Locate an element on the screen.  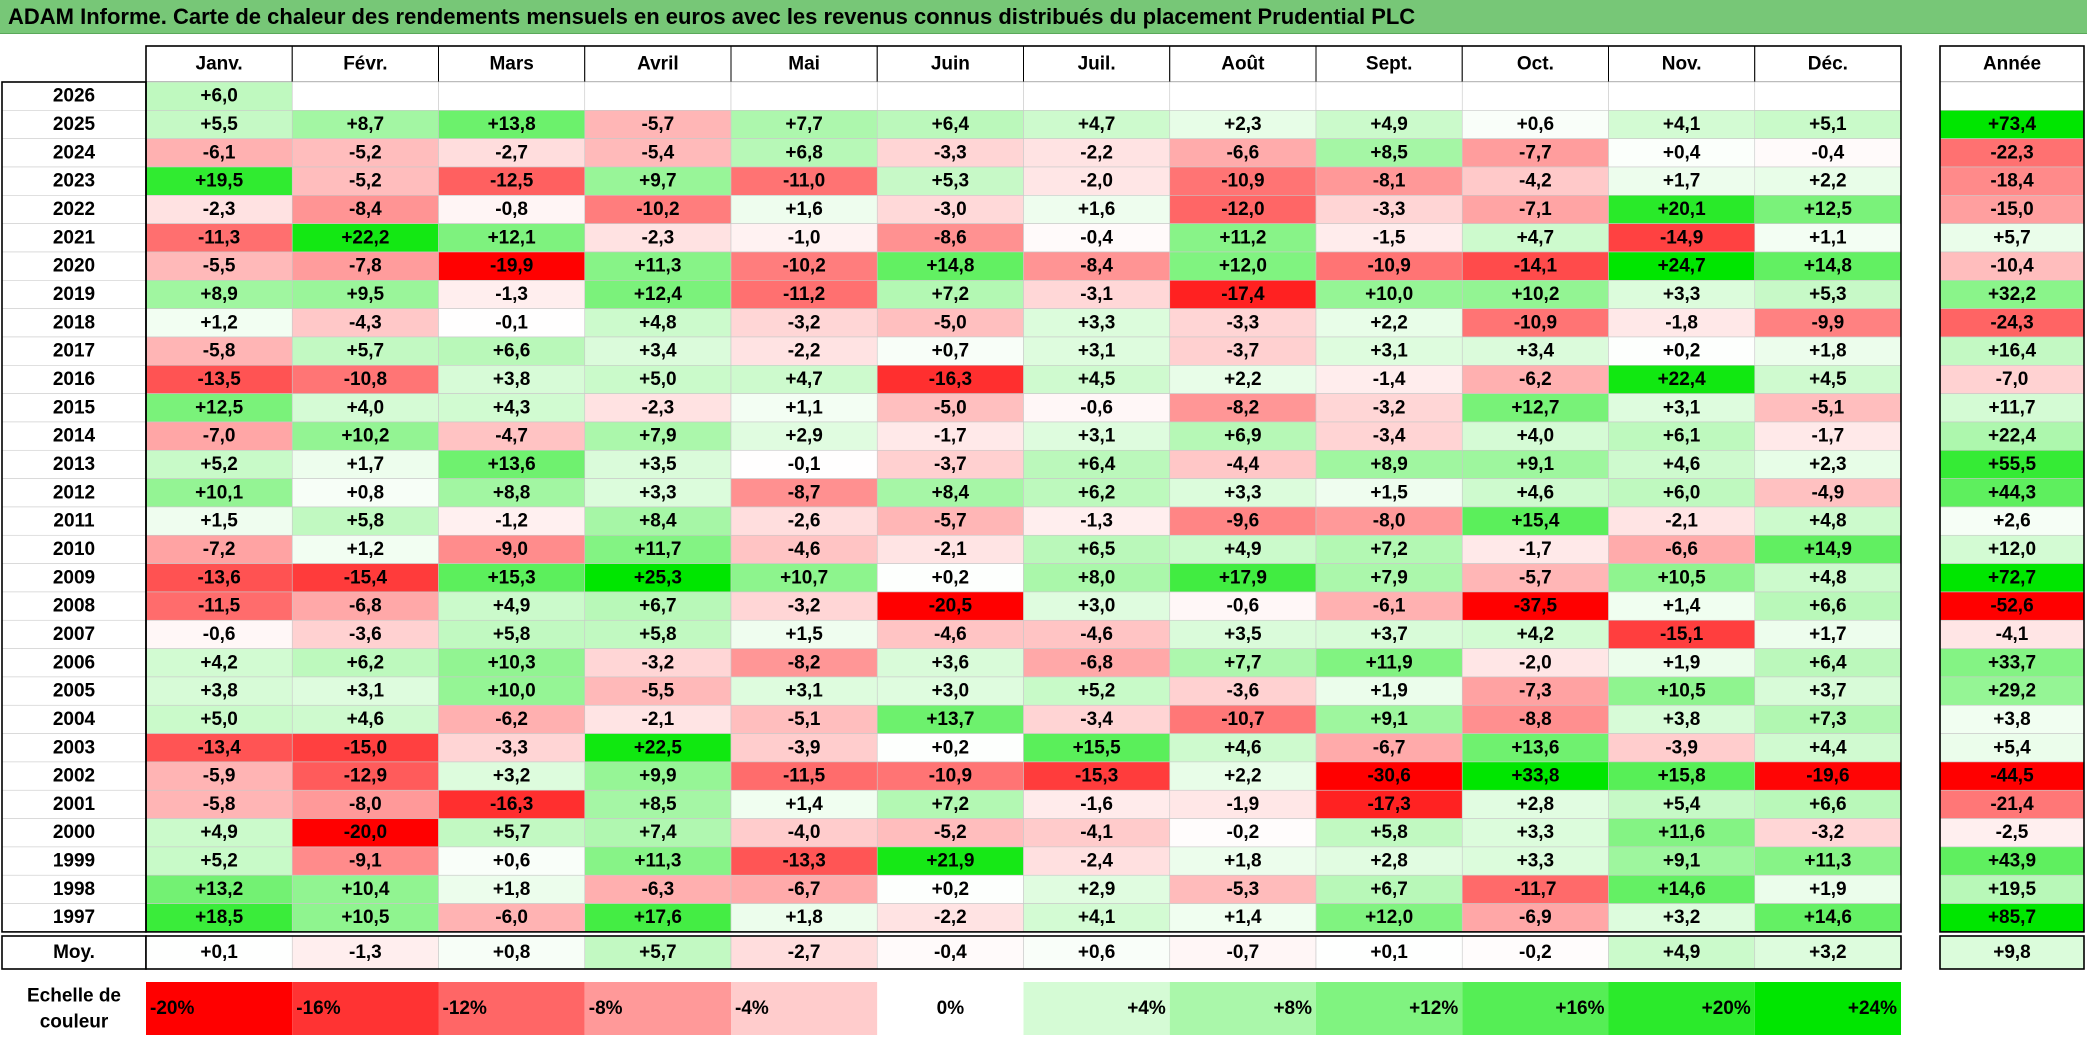
cell-value: -5,0 is located at coordinates (950, 407).